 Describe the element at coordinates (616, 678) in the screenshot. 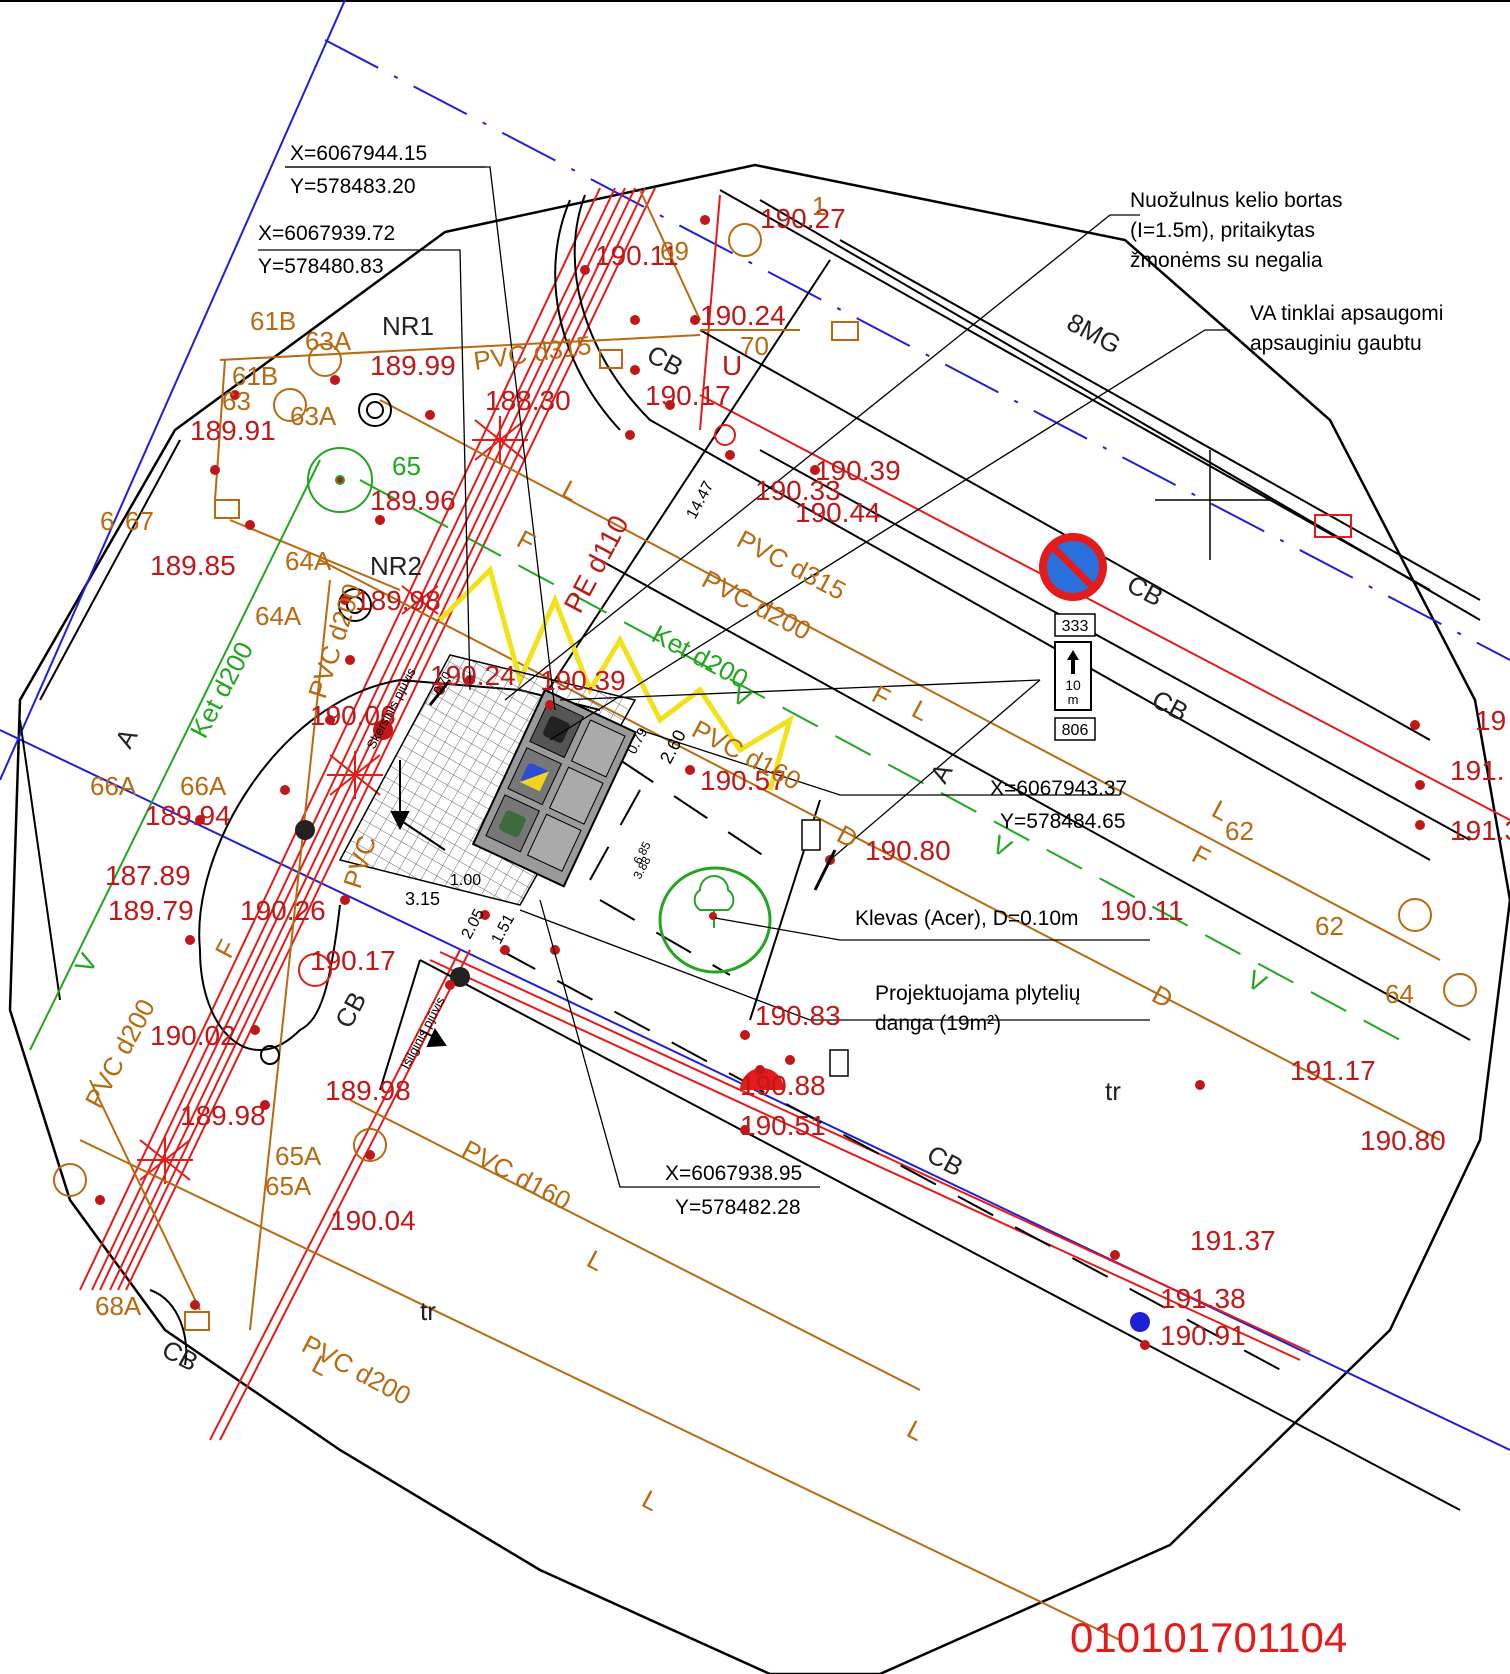

I see `yellow-zigzag-line` at that location.